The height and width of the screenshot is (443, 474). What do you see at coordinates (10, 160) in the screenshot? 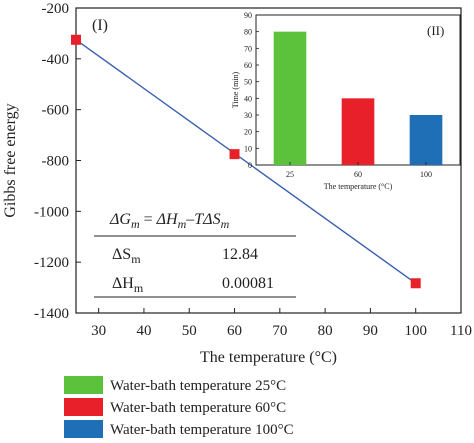
I see `y-axis-label: Gibbs free energy` at bounding box center [10, 160].